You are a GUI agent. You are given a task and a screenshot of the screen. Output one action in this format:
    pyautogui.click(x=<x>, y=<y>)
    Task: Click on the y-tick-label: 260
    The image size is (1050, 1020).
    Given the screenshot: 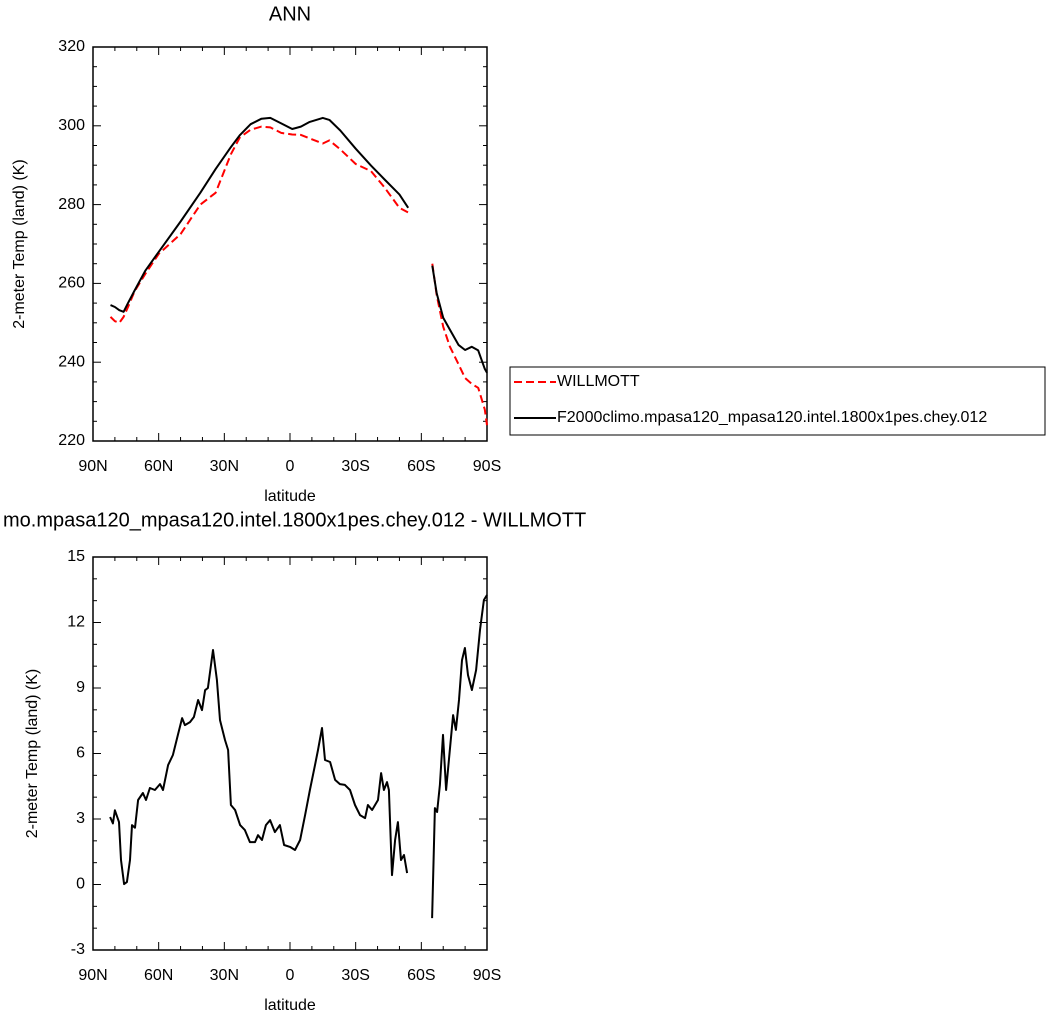 What is the action you would take?
    pyautogui.click(x=71, y=283)
    